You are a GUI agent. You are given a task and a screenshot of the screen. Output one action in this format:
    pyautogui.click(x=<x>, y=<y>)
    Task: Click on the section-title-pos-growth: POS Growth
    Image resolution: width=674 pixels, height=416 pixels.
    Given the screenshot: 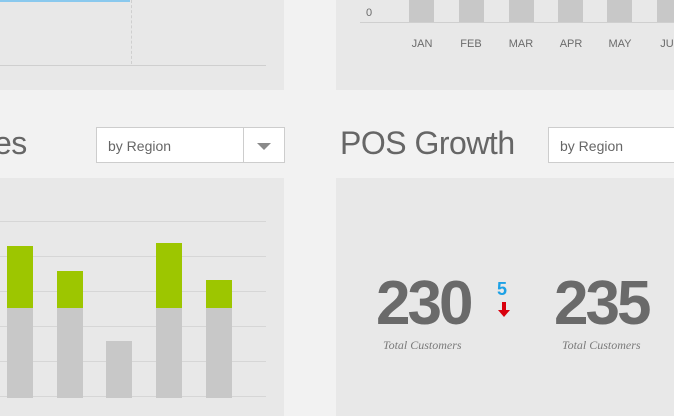 What is the action you would take?
    pyautogui.click(x=427, y=143)
    